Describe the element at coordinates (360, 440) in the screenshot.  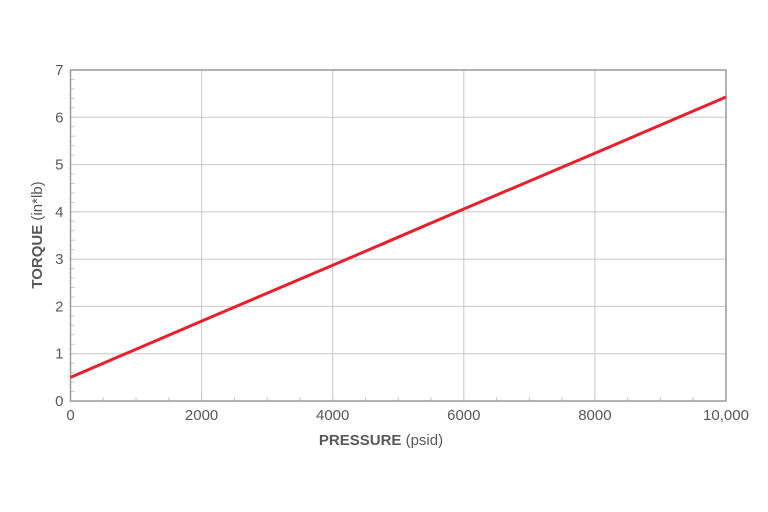
I see `x-axis-title-main: PRESSURE` at that location.